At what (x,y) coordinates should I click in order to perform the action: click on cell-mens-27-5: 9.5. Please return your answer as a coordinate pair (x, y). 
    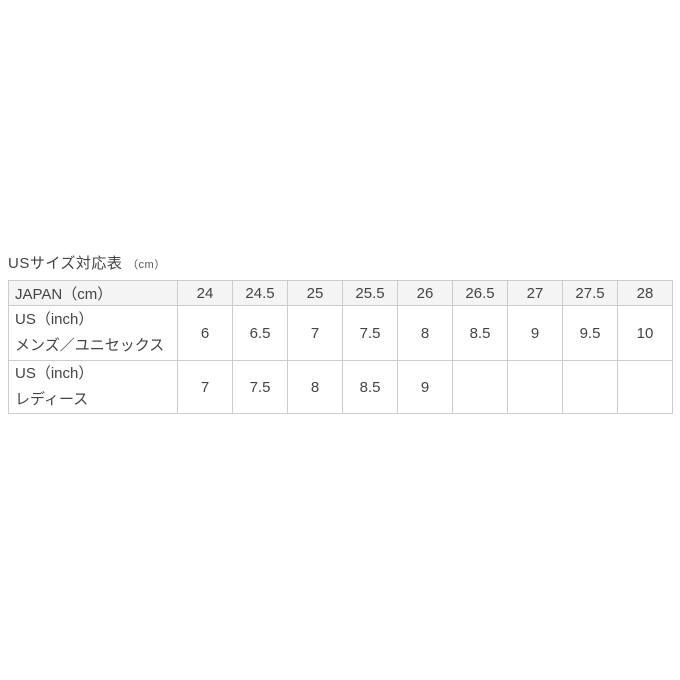
    Looking at the image, I should click on (590, 333).